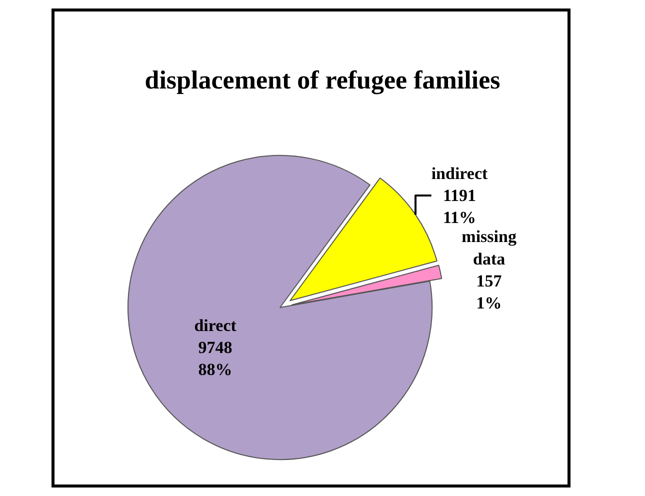  Describe the element at coordinates (322, 79) in the screenshot. I see `chart-title: displacement of refugee families` at that location.